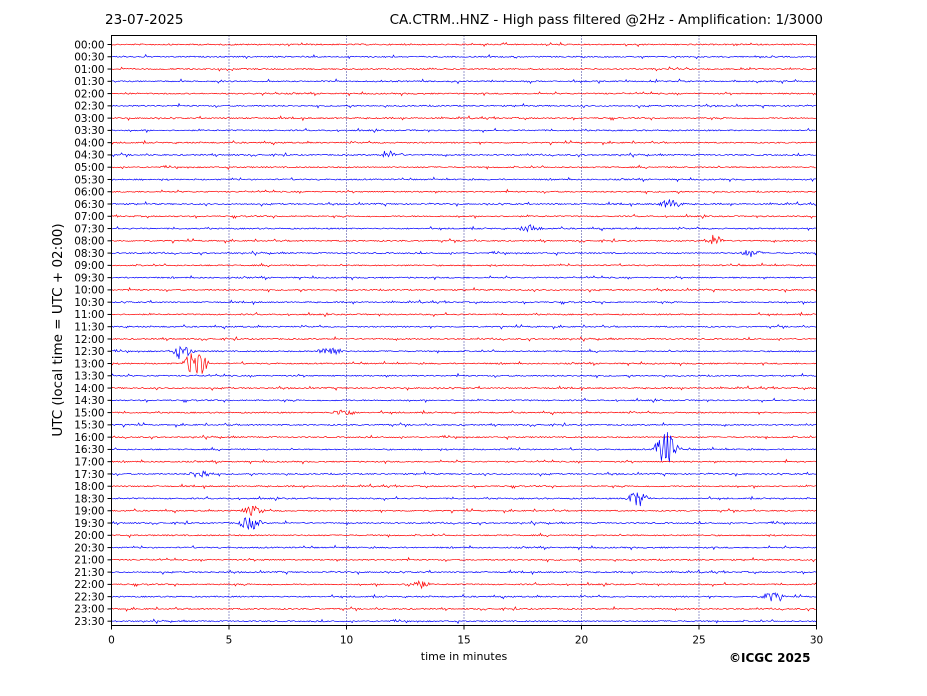  What do you see at coordinates (816, 641) in the screenshot?
I see `x-tick-label: 30` at bounding box center [816, 641].